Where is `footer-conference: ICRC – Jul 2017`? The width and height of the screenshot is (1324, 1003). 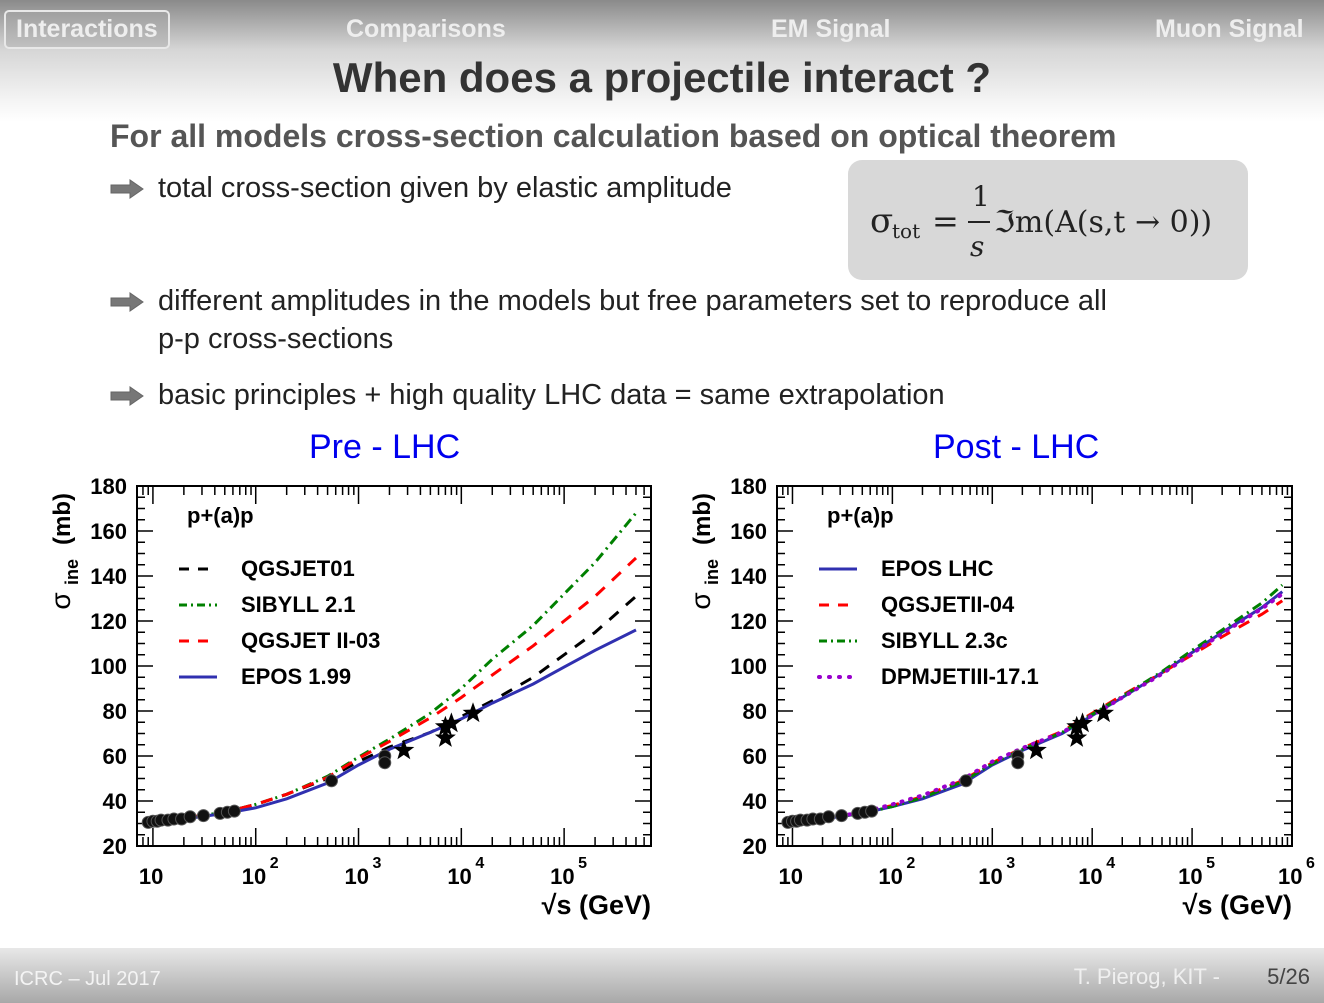
footer-conference: ICRC – Jul 2017 is located at coordinates (87, 979).